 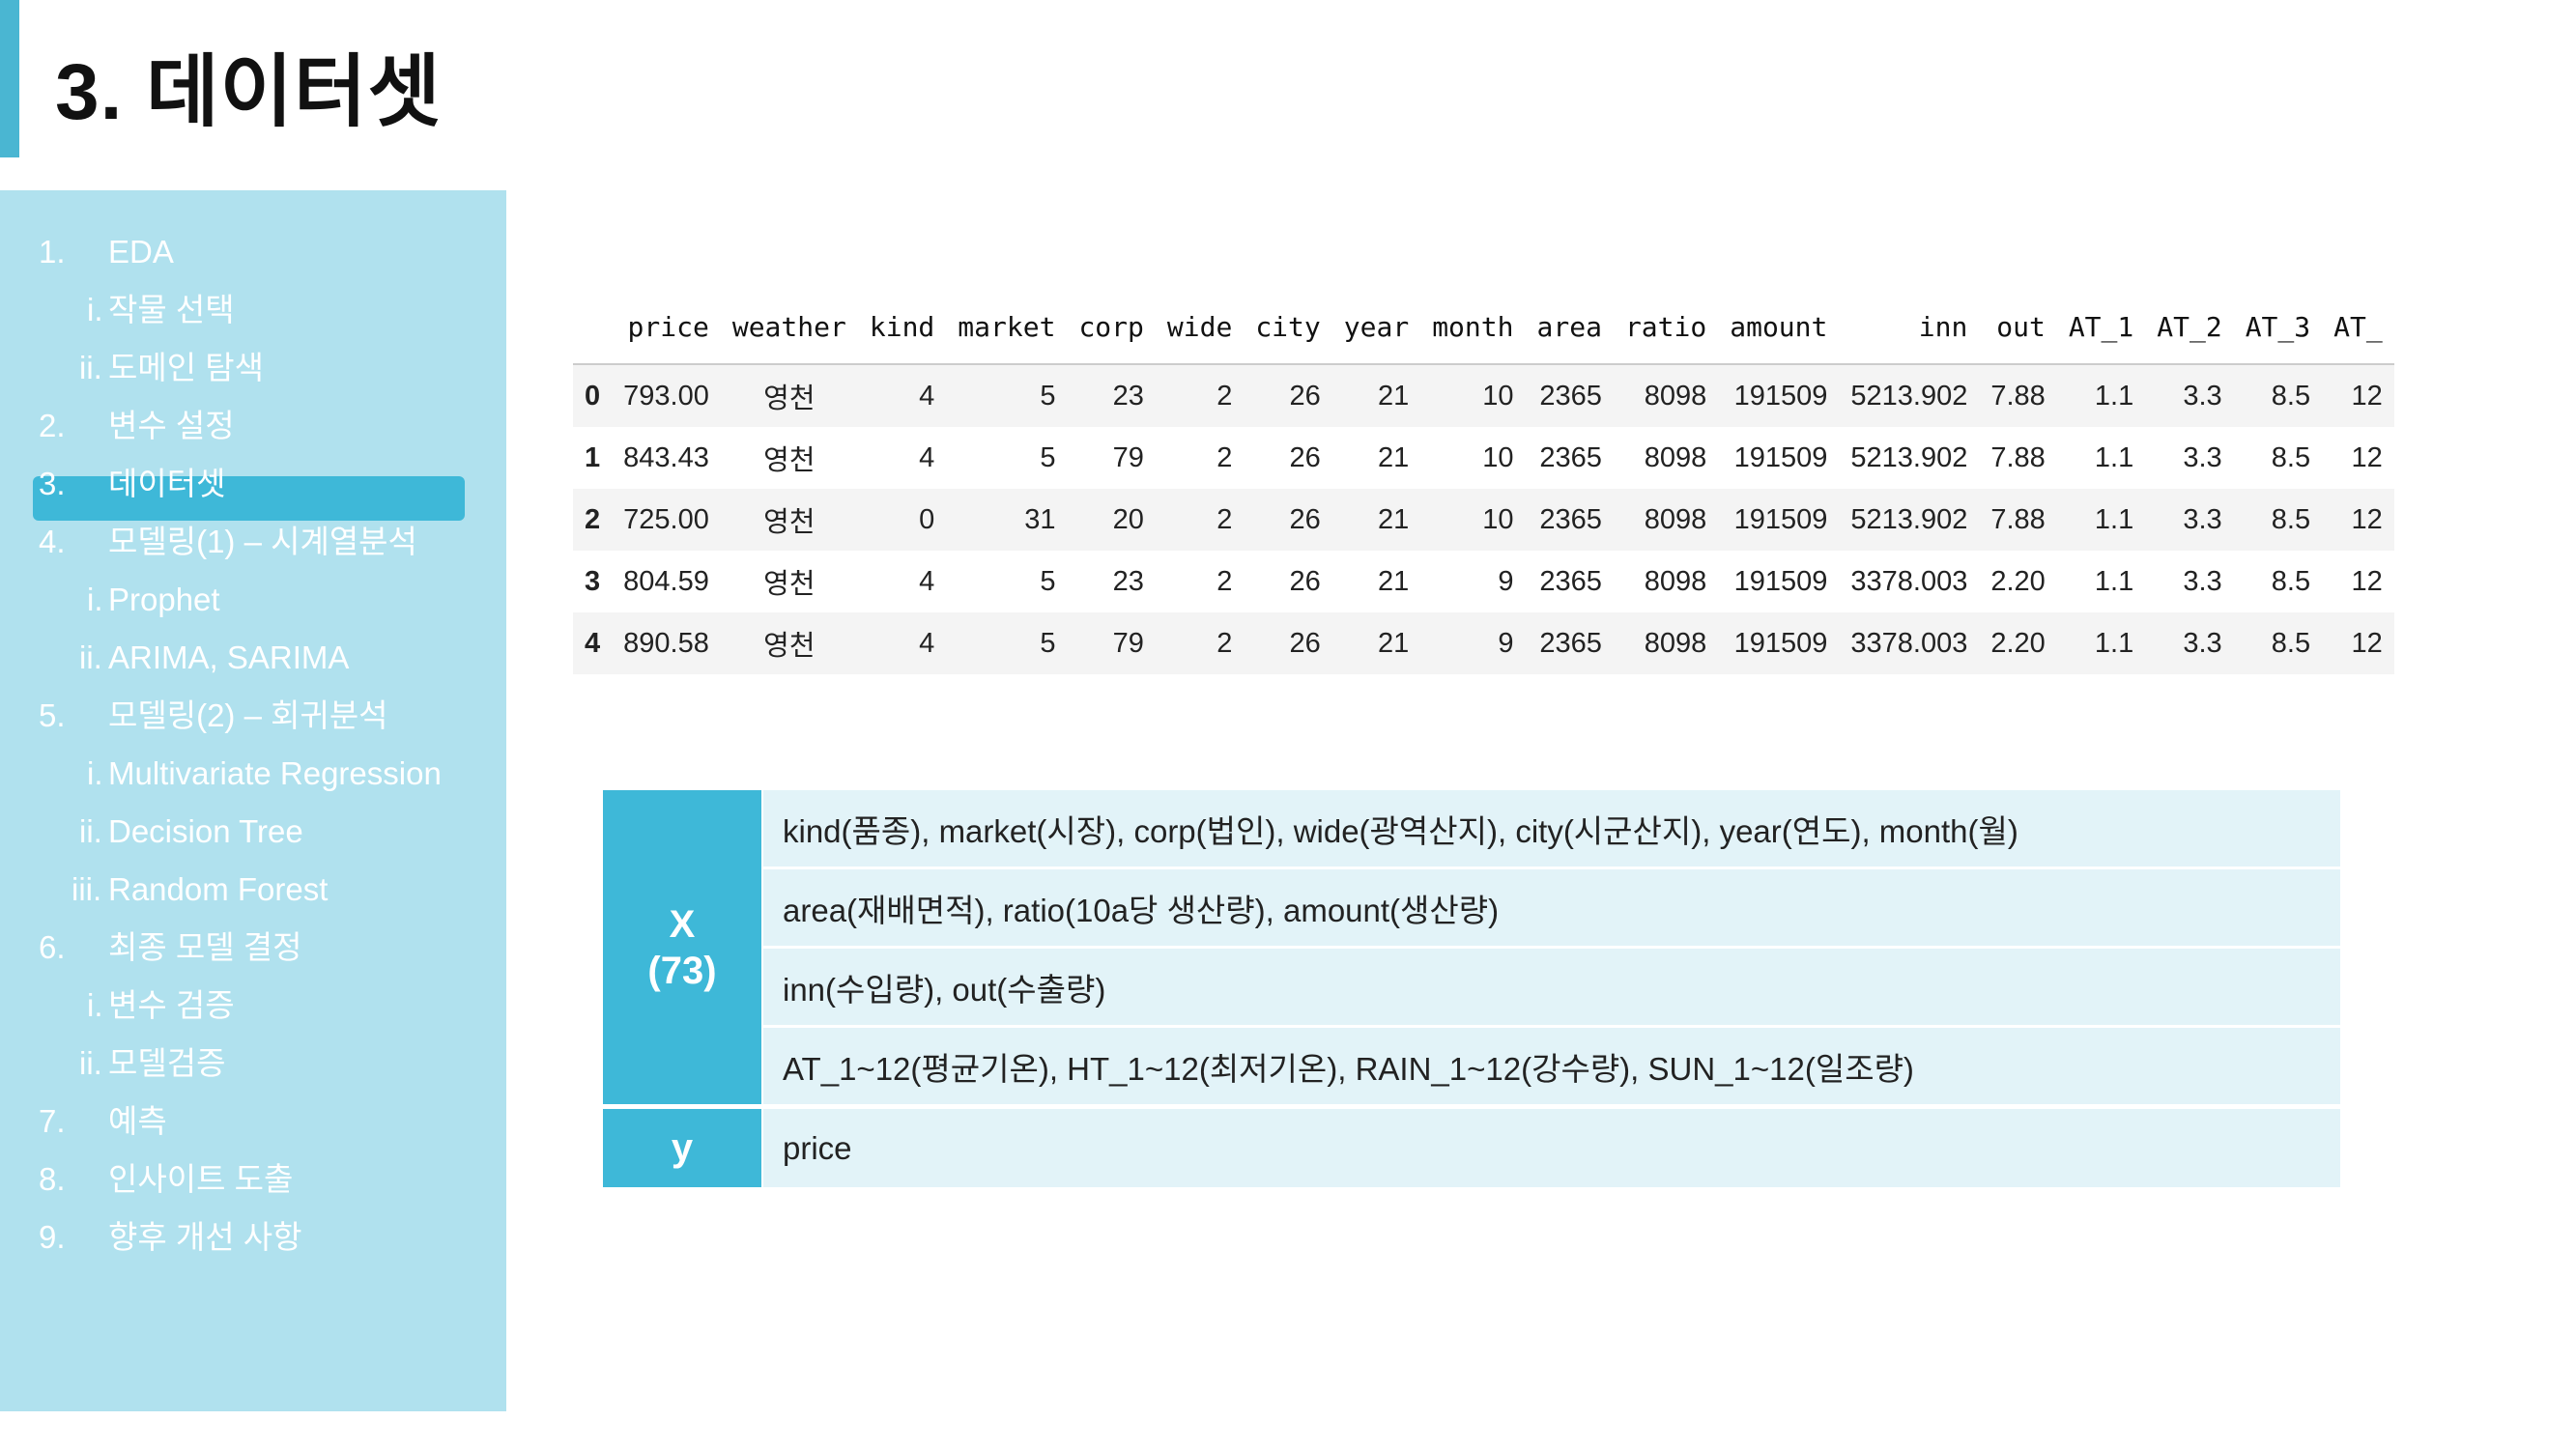 I want to click on dataframe-column-header: amount, so click(x=1779, y=327).